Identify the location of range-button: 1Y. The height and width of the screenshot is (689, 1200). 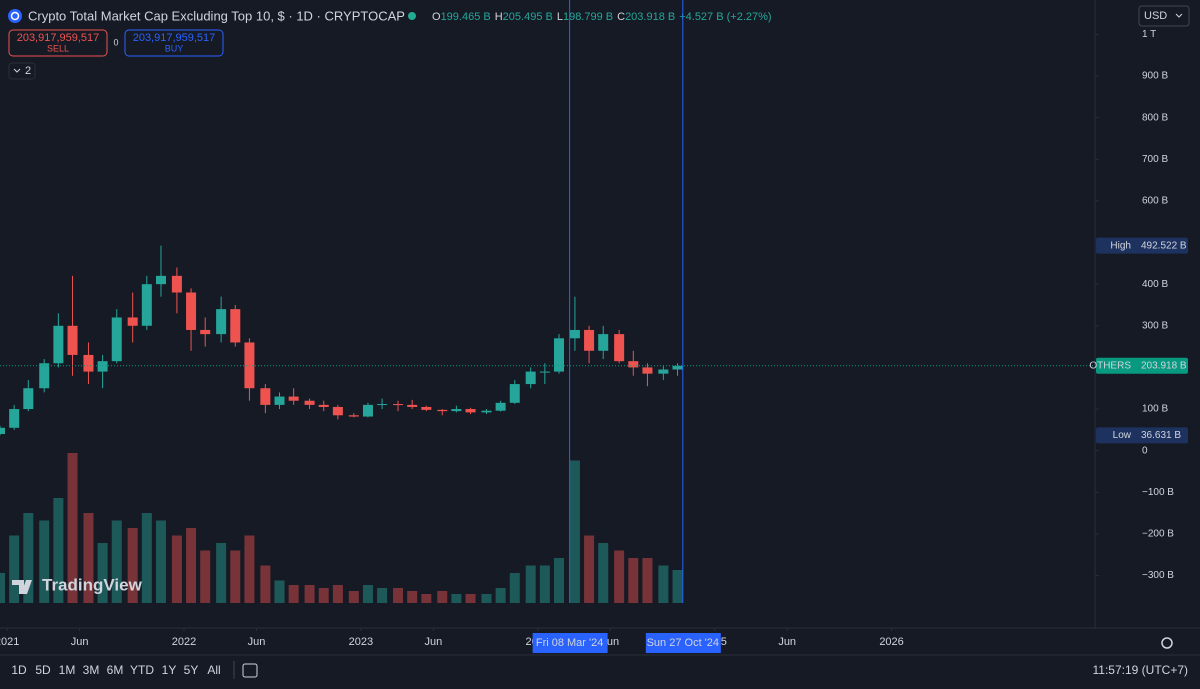
(169, 670).